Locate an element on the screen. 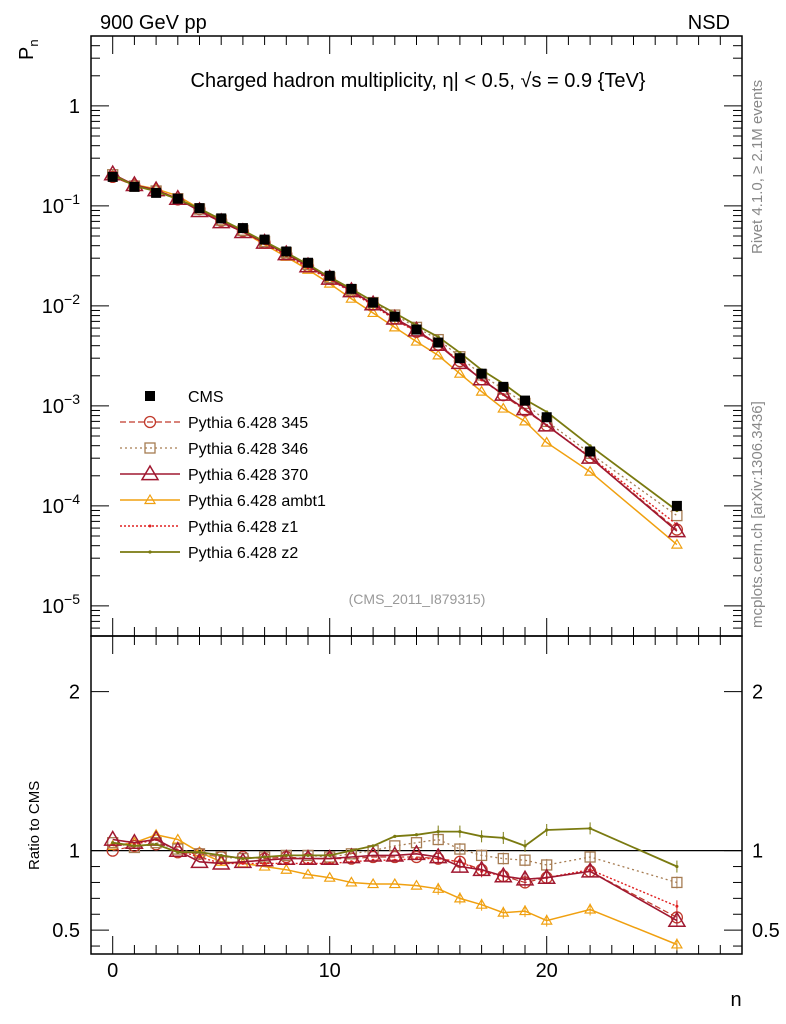 Image resolution: width=786 pixels, height=1024 pixels. title-part-c: √s is located at coordinates (531, 81).